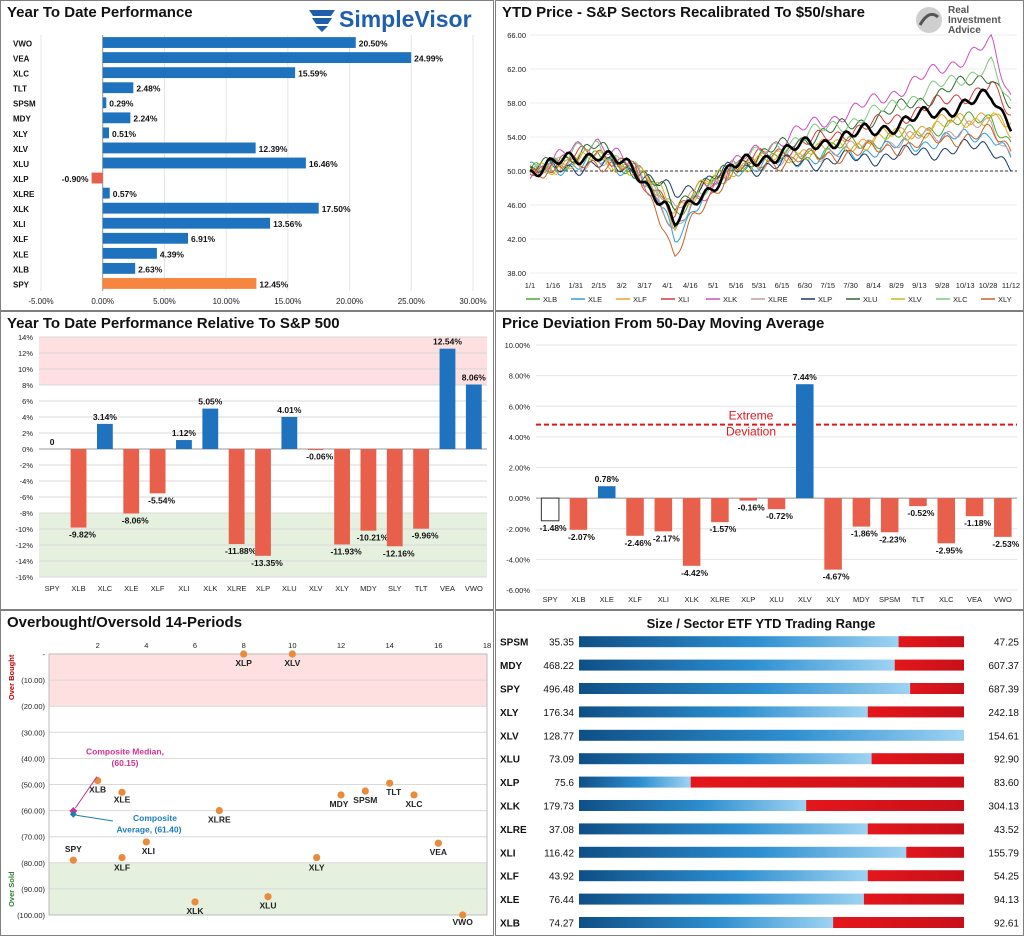 This screenshot has height=937, width=1024. What do you see at coordinates (748, 599) in the screenshot?
I see `deviation-category-label: XLP` at bounding box center [748, 599].